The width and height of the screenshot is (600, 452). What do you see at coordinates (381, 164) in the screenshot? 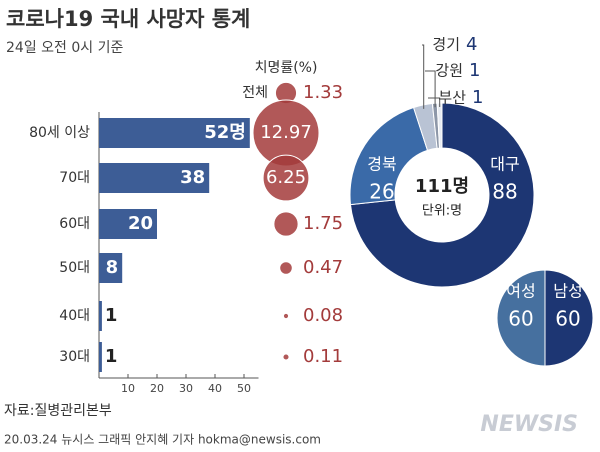
I see `slice-label: 경북` at bounding box center [381, 164].